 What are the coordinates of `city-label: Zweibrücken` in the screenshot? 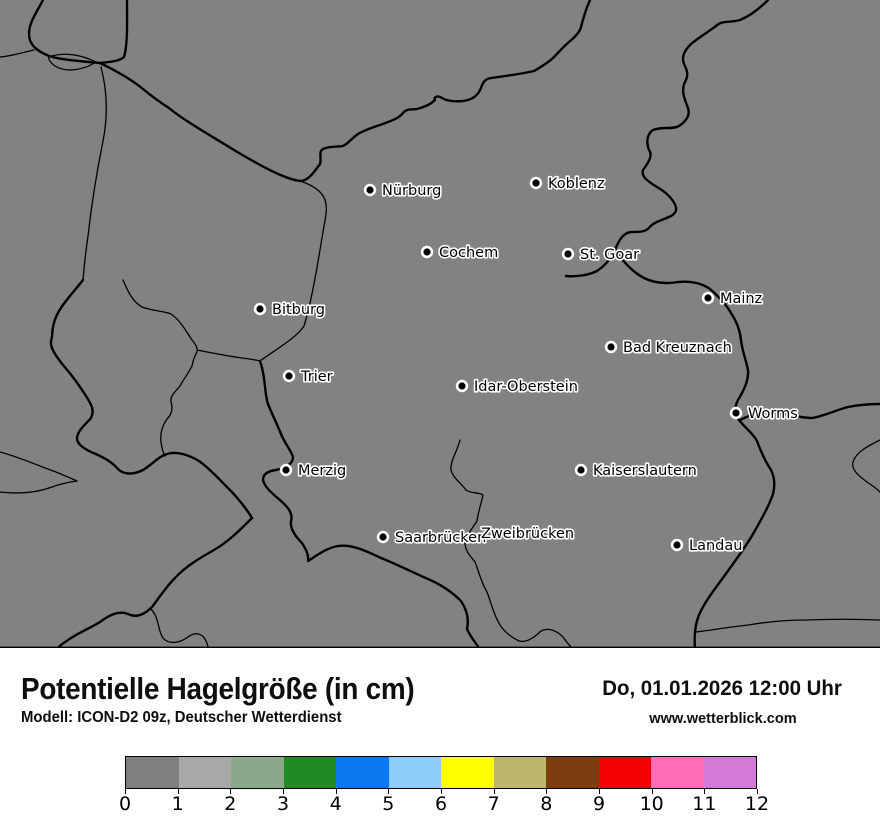 It's located at (527, 534).